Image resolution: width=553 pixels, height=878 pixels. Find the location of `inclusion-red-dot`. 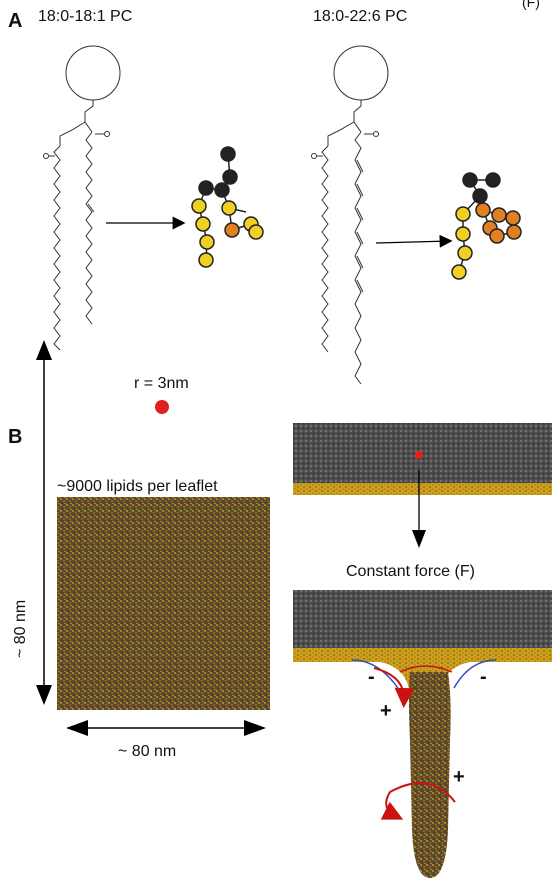

inclusion-red-dot is located at coordinates (162, 407).